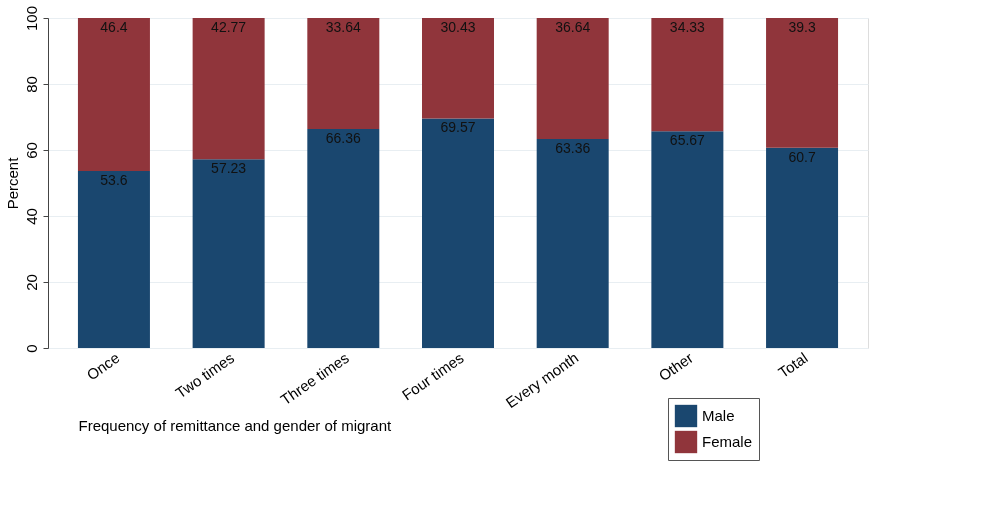 The image size is (1008, 516). I want to click on y-tick-label: 40, so click(31, 216).